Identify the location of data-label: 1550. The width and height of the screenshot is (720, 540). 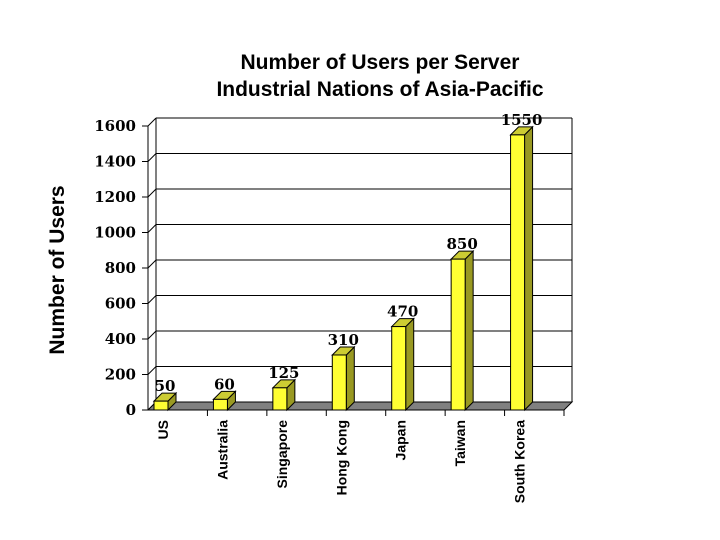
(522, 120).